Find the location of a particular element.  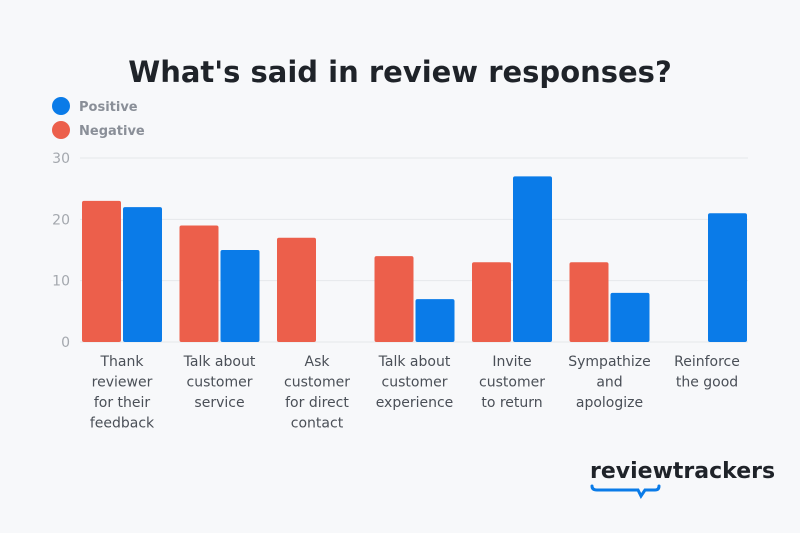

y-tick-label: 20 is located at coordinates (61, 220).